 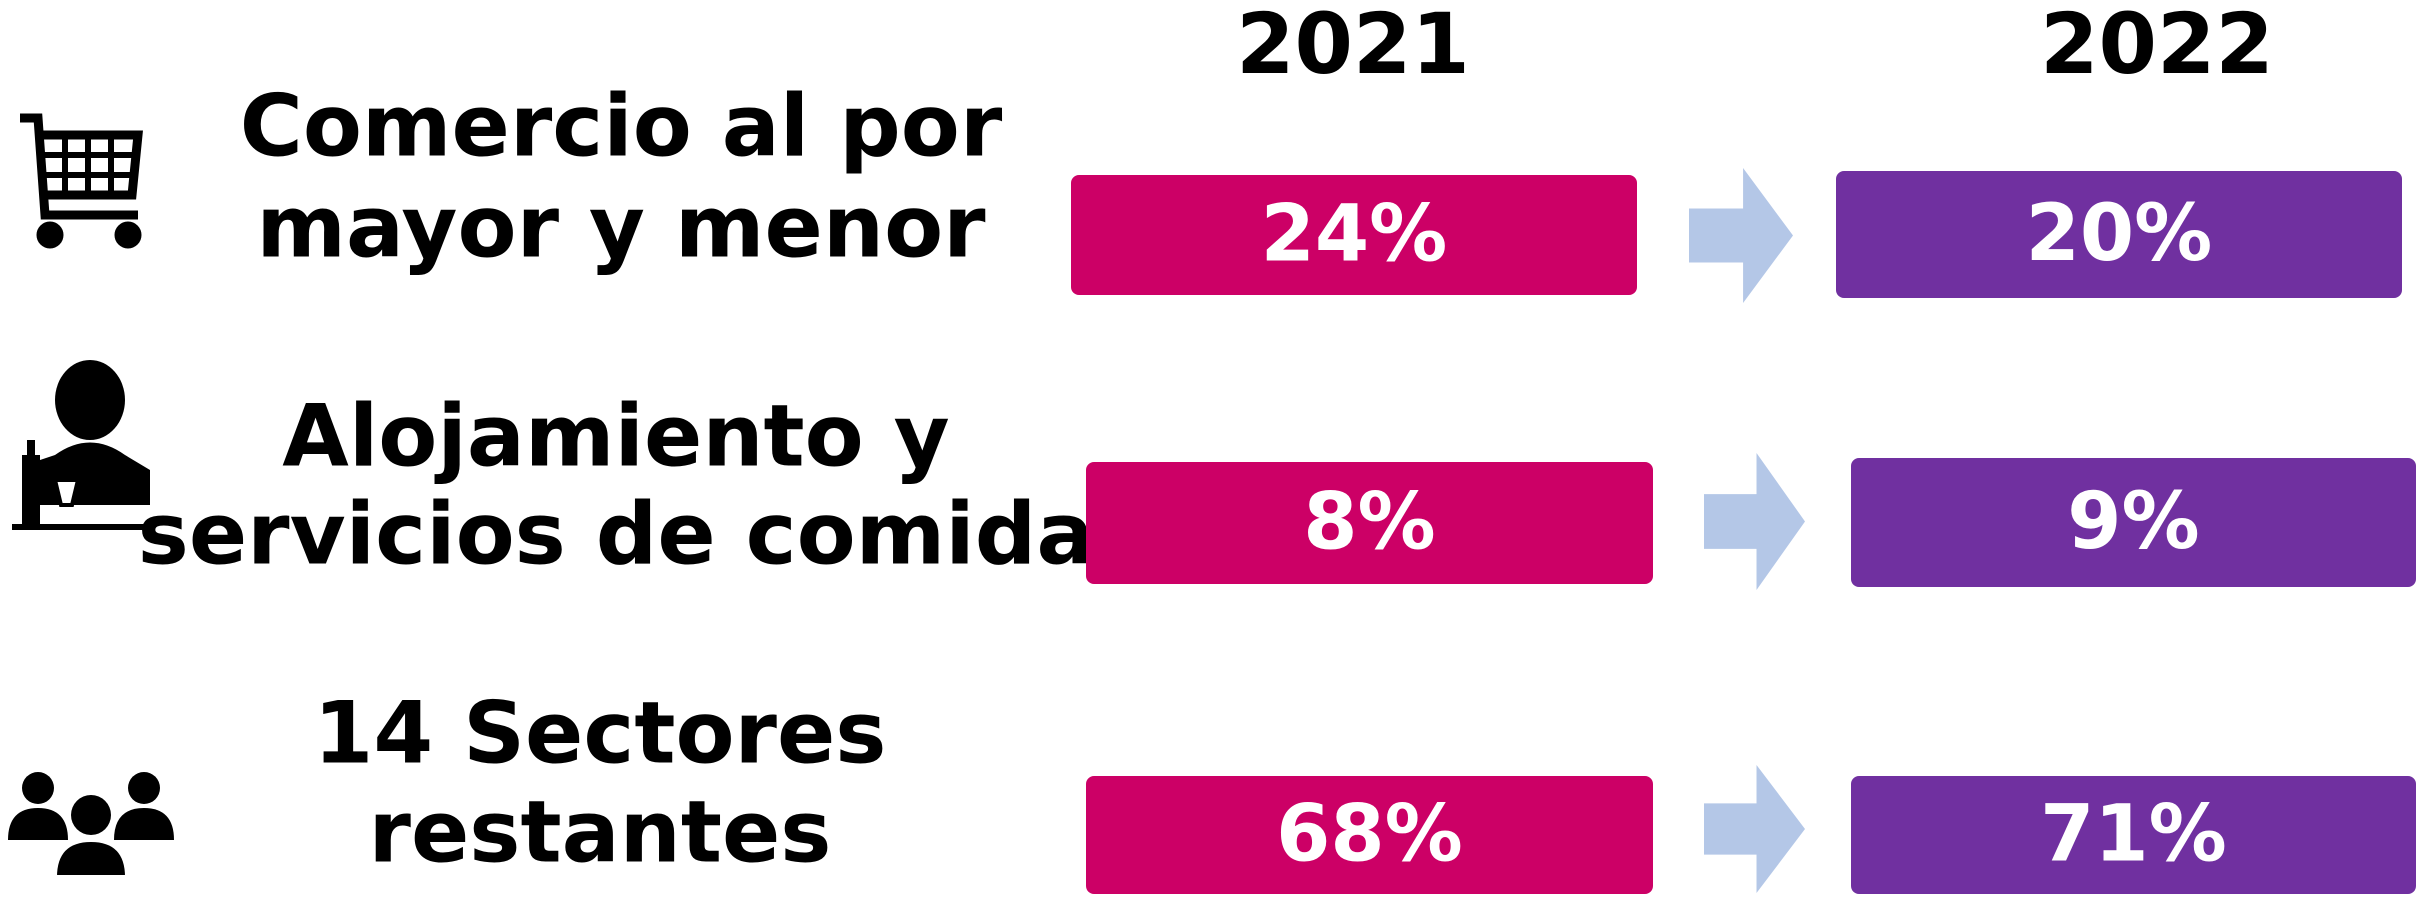 I want to click on sector-label: mayor y menor, so click(x=621, y=227).